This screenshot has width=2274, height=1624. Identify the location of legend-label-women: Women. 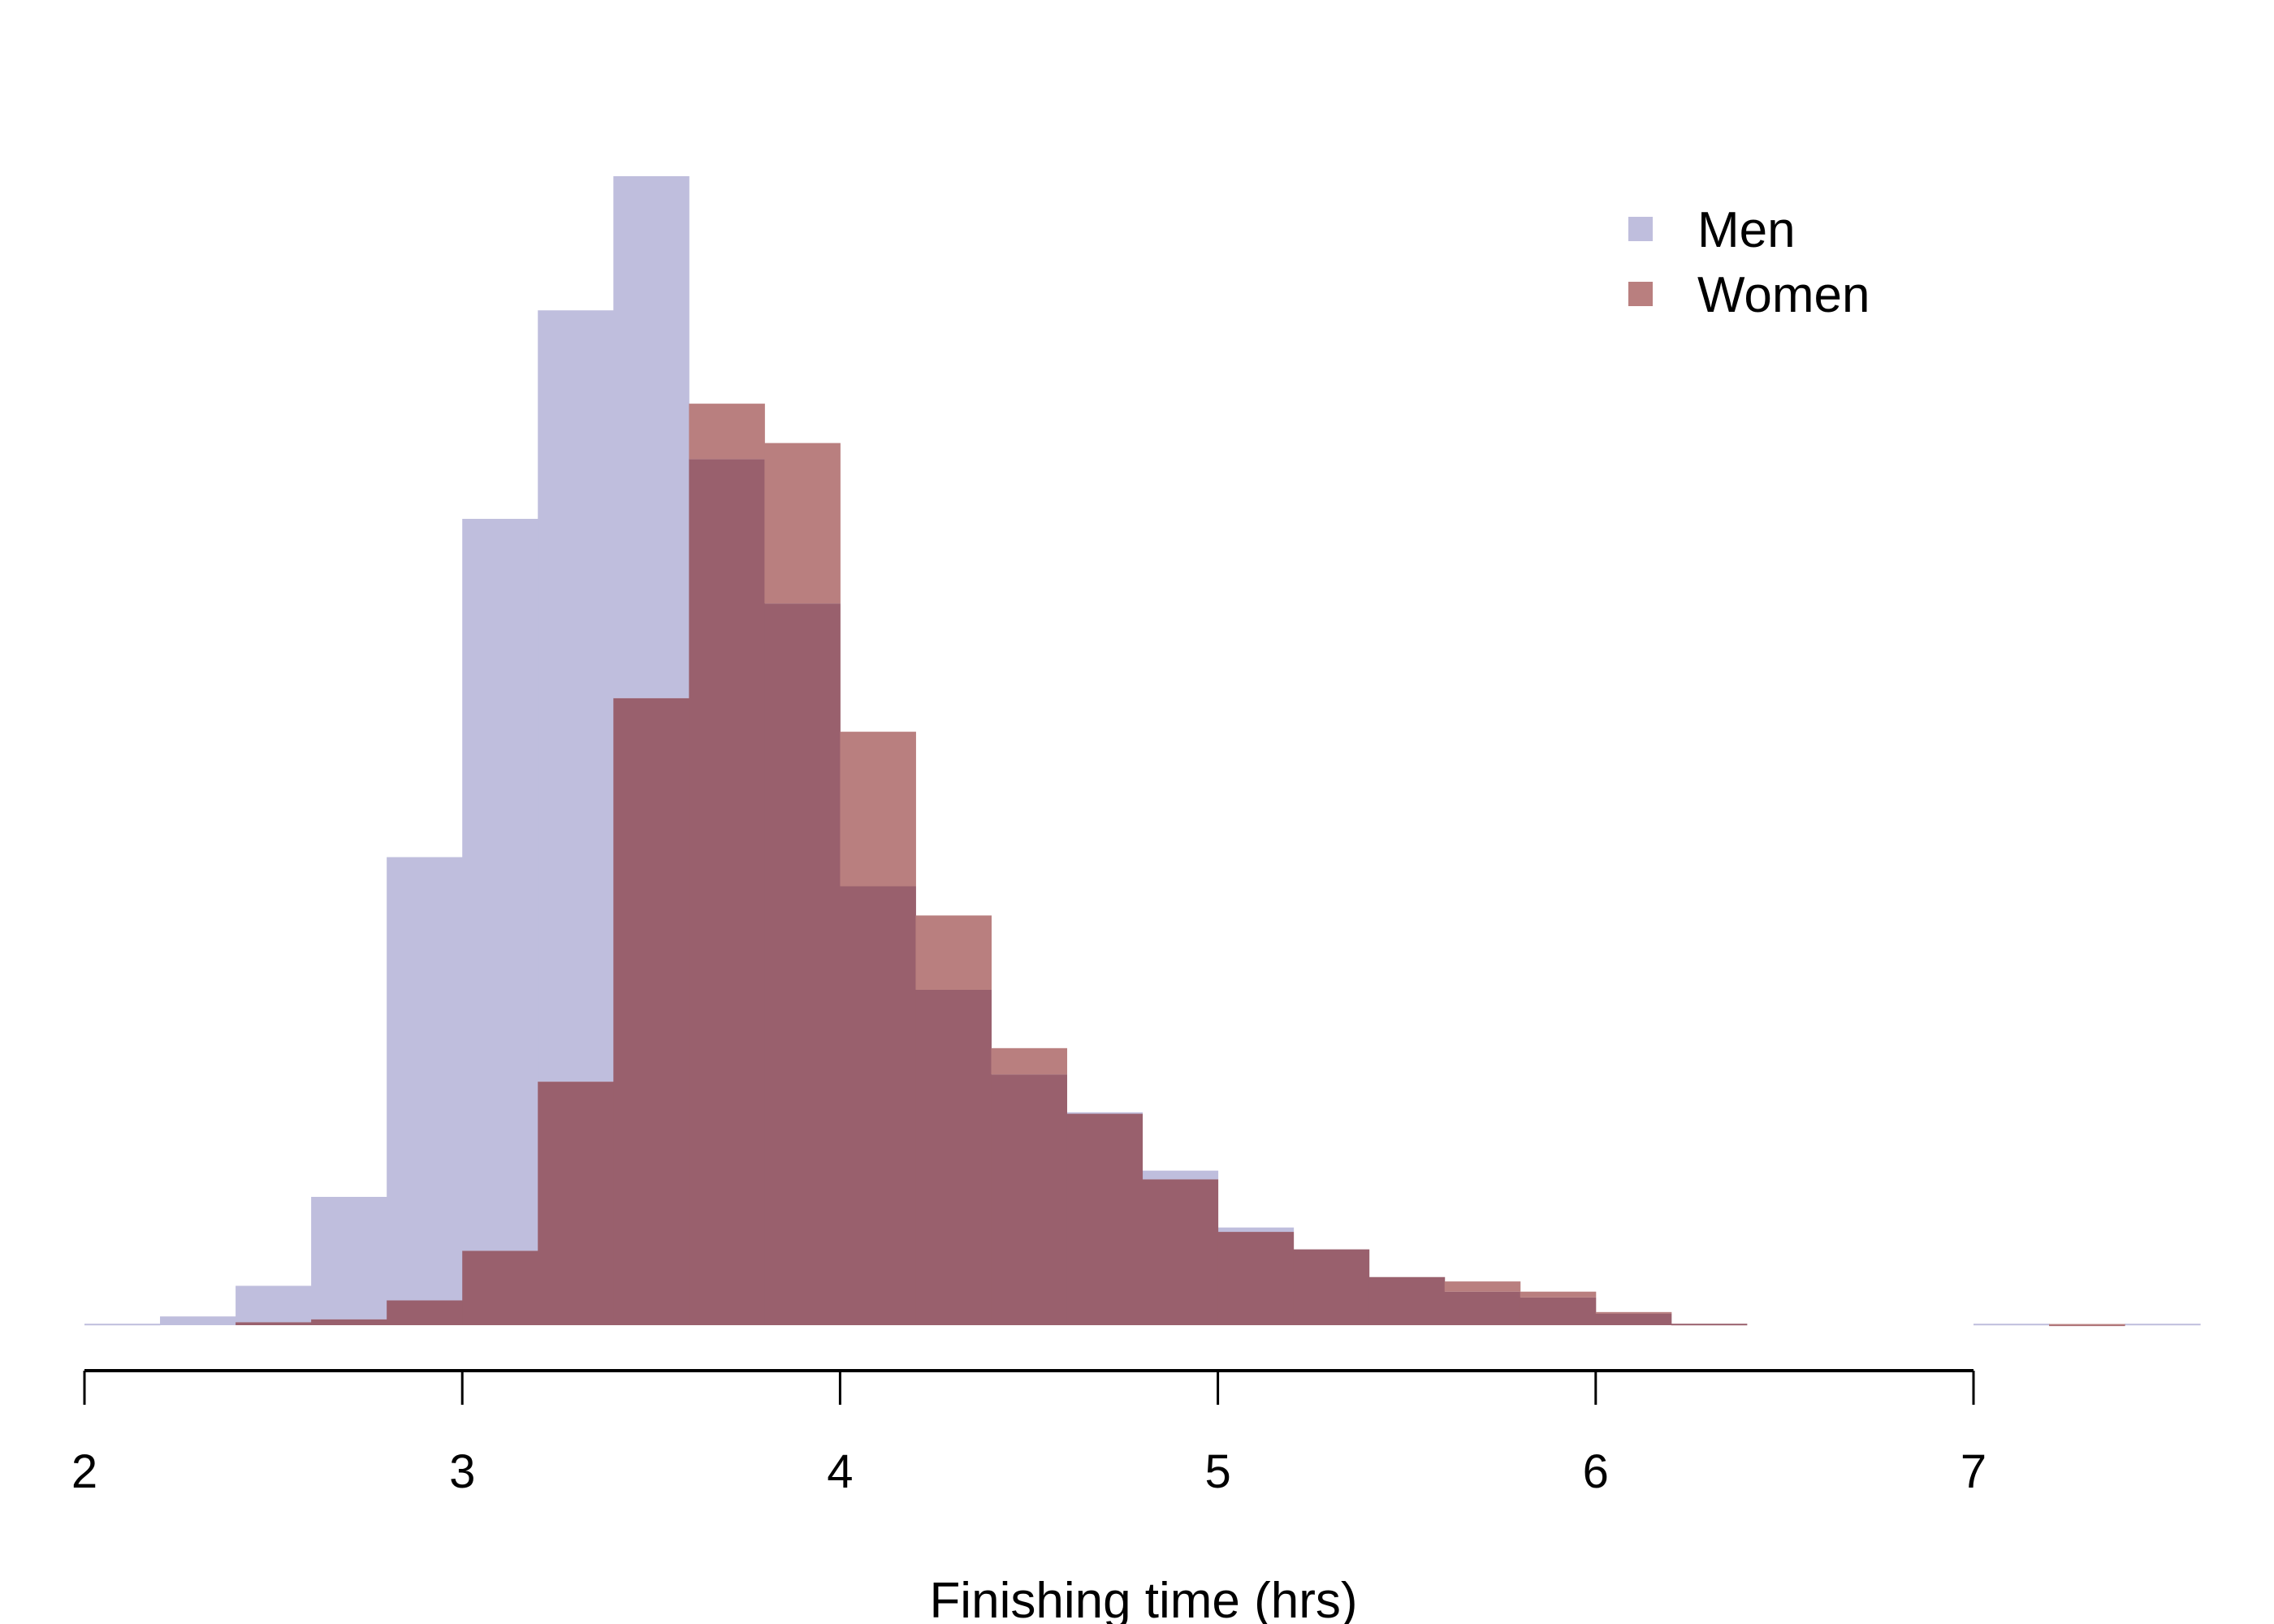
(1784, 295).